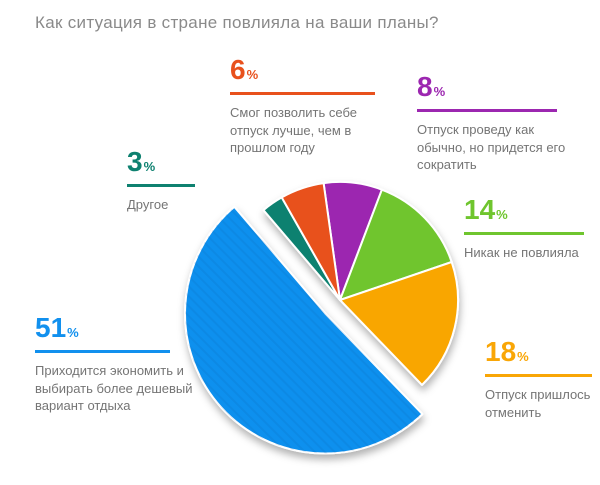 The height and width of the screenshot is (485, 600). I want to click on callout-value: 8%, so click(494, 87).